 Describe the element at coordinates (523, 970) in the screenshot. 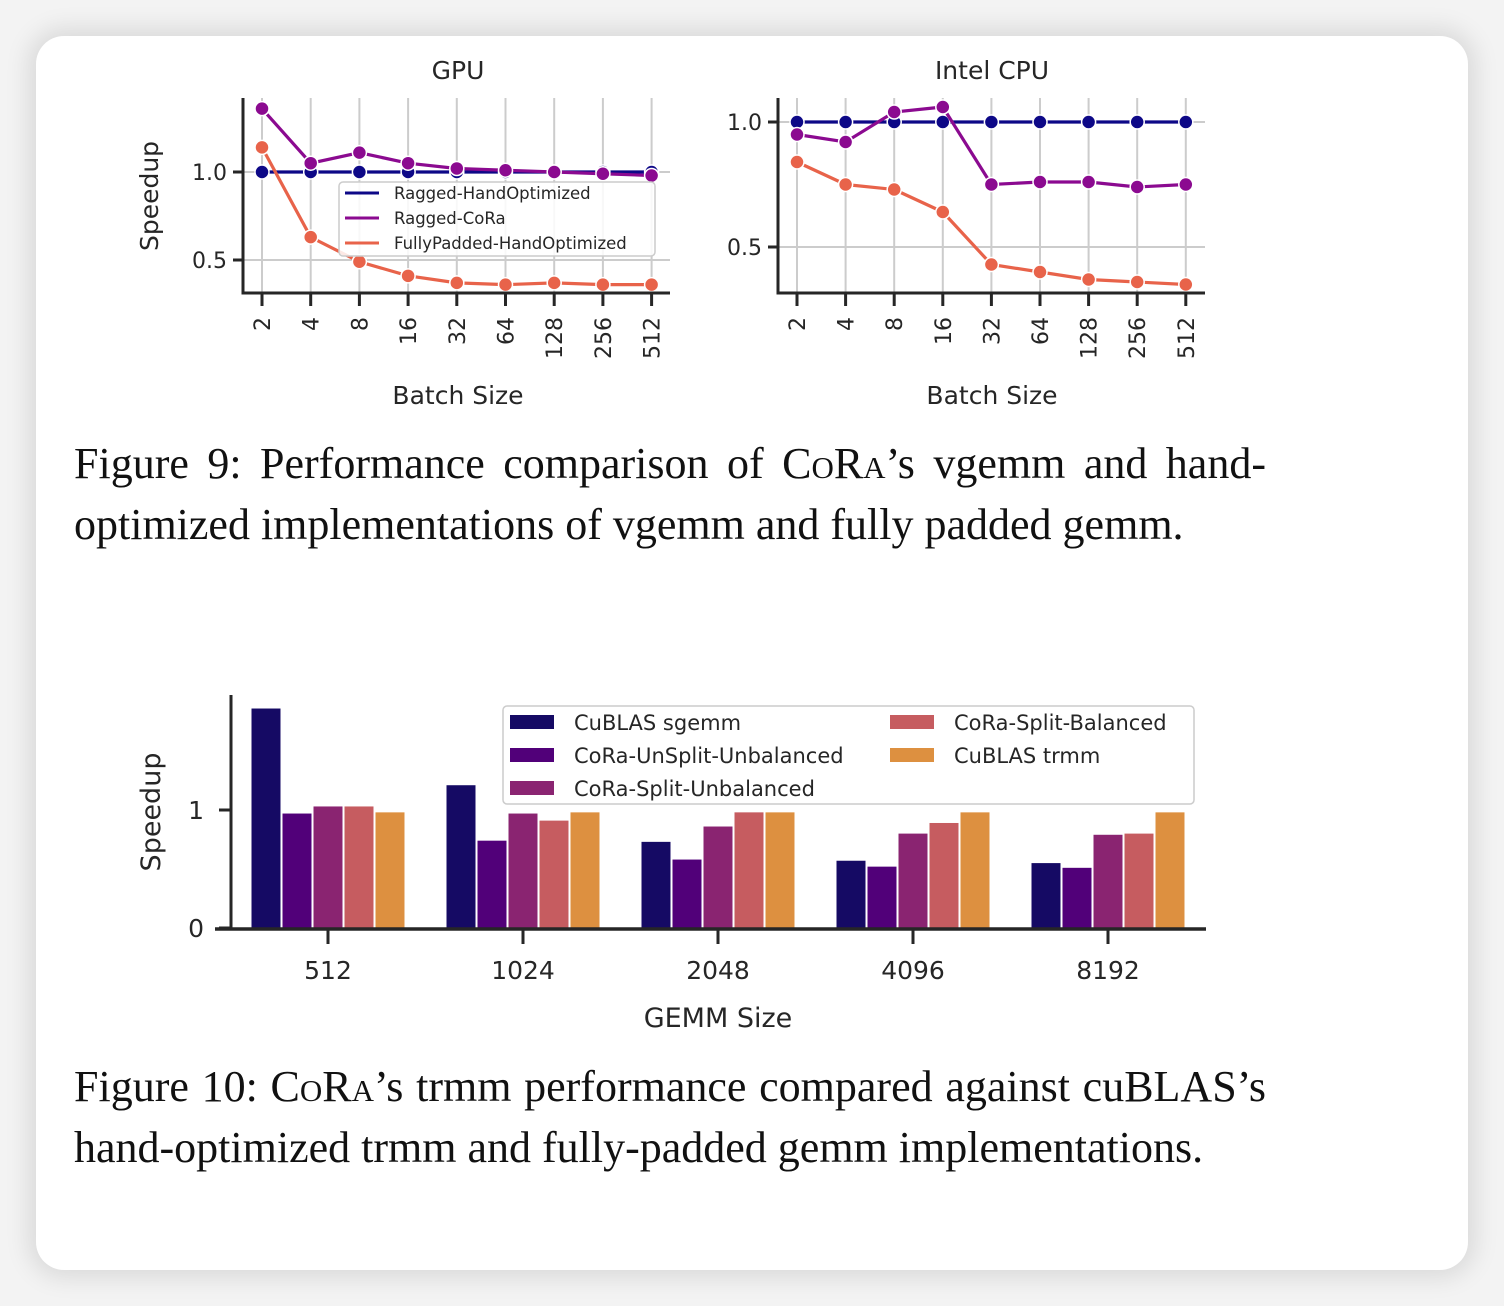

I see `x-tick-label: 1024` at that location.